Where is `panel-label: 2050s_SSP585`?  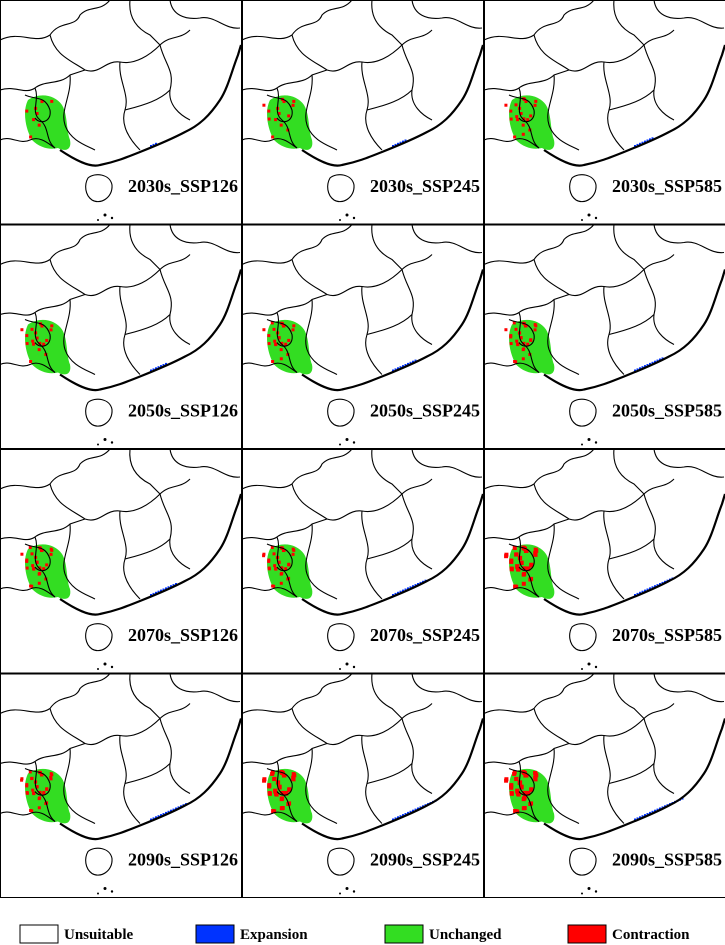
panel-label: 2050s_SSP585 is located at coordinates (667, 411).